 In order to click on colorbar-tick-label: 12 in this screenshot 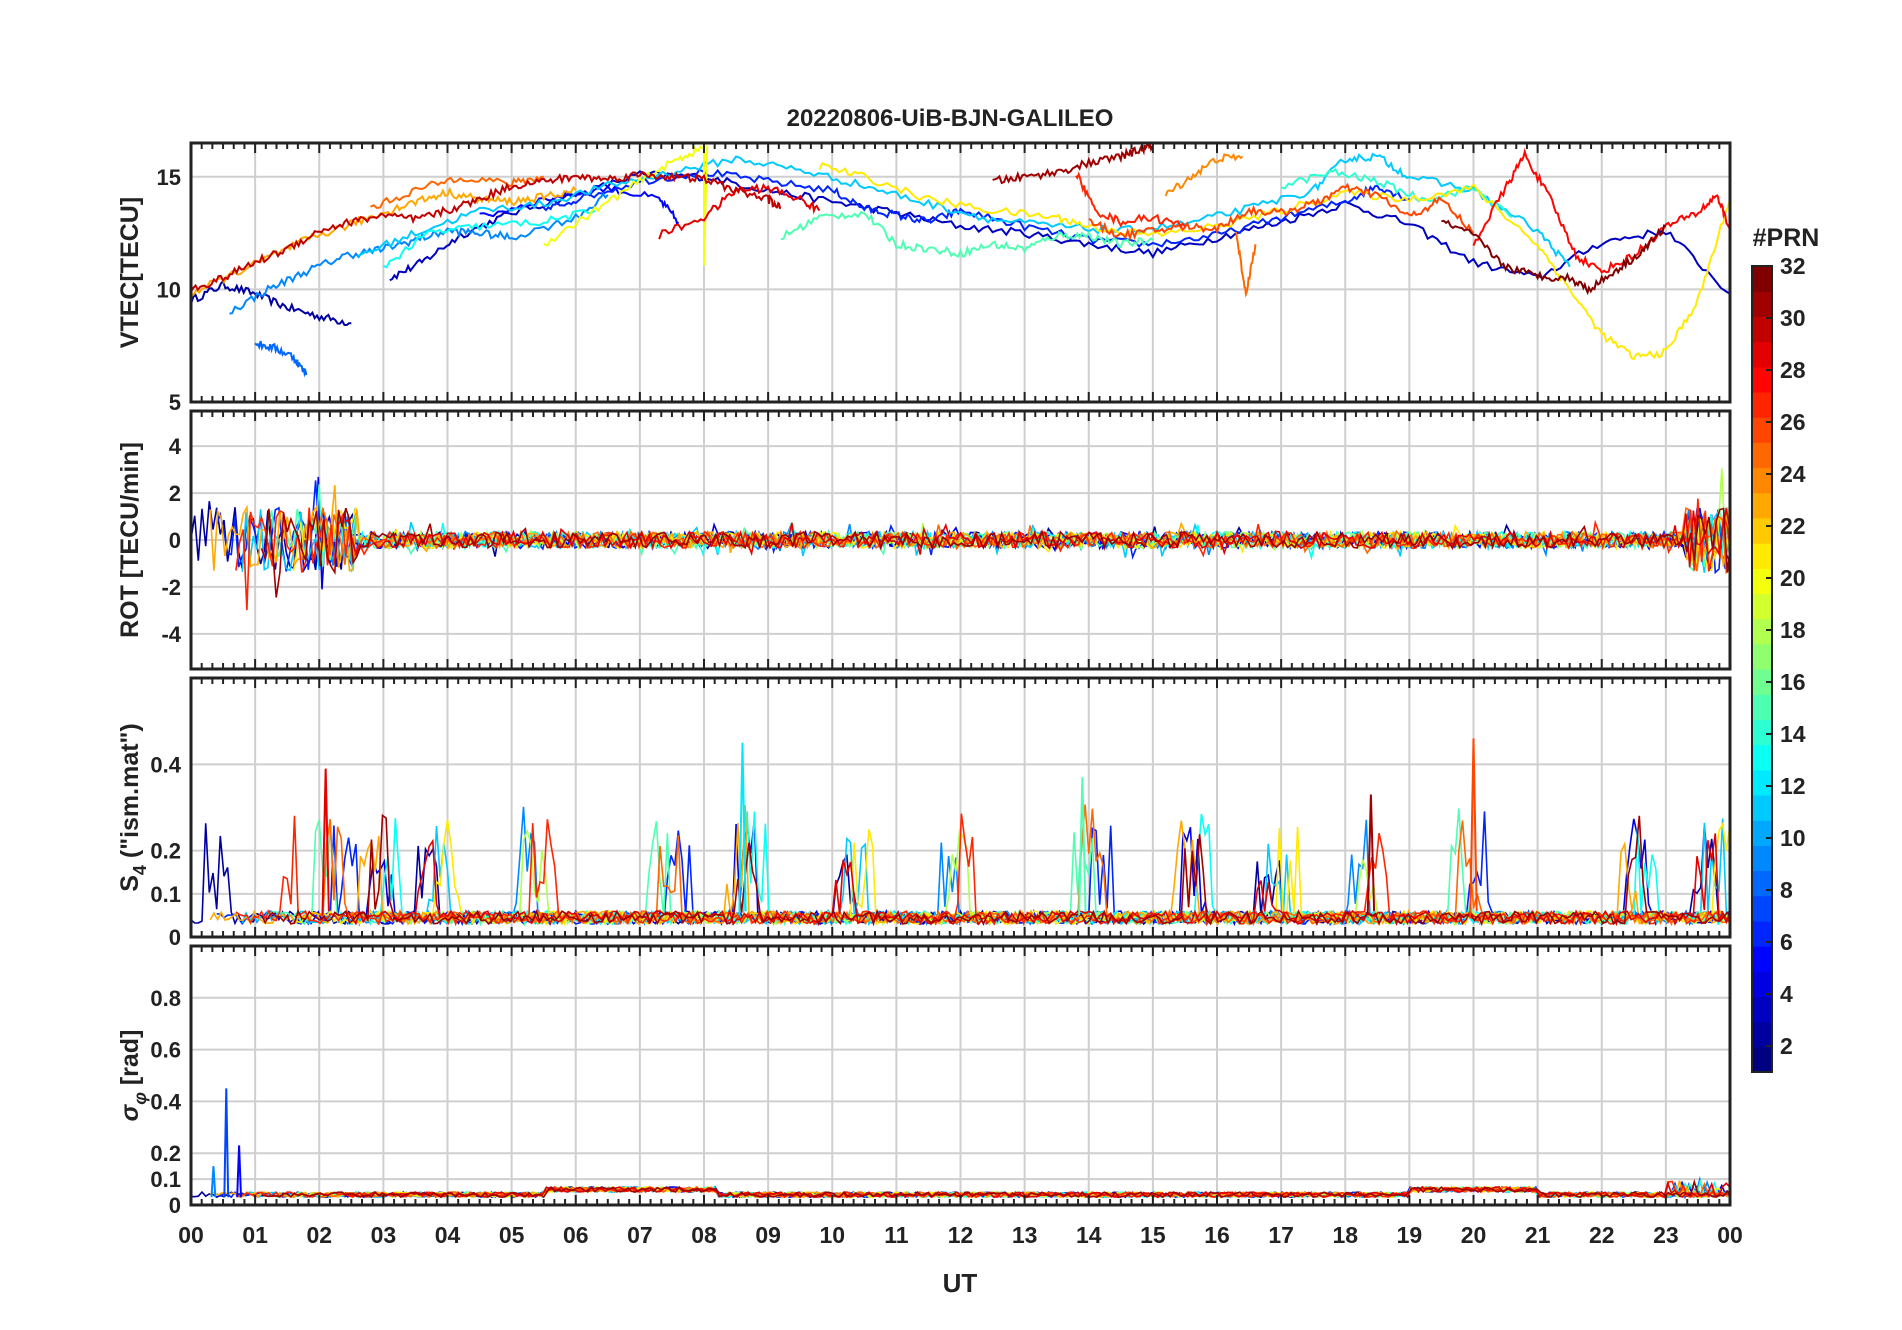, I will do `click(1793, 786)`.